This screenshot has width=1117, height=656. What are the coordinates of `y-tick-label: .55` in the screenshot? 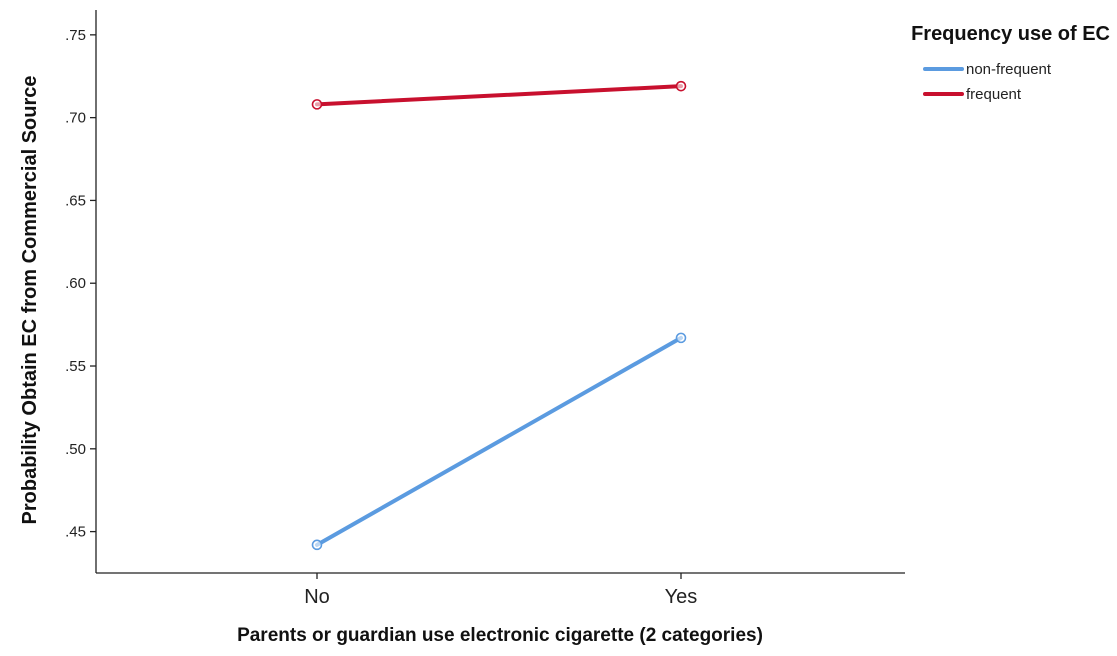 It's located at (75, 366).